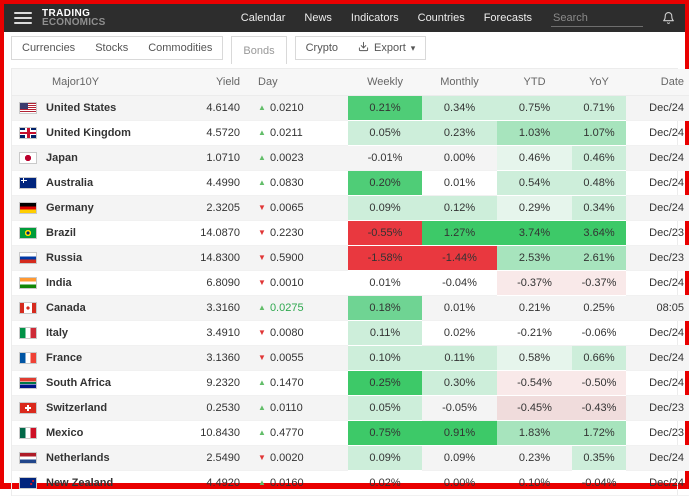 This screenshot has width=689, height=496. I want to click on weekly-cell: -0.55%, so click(385, 233).